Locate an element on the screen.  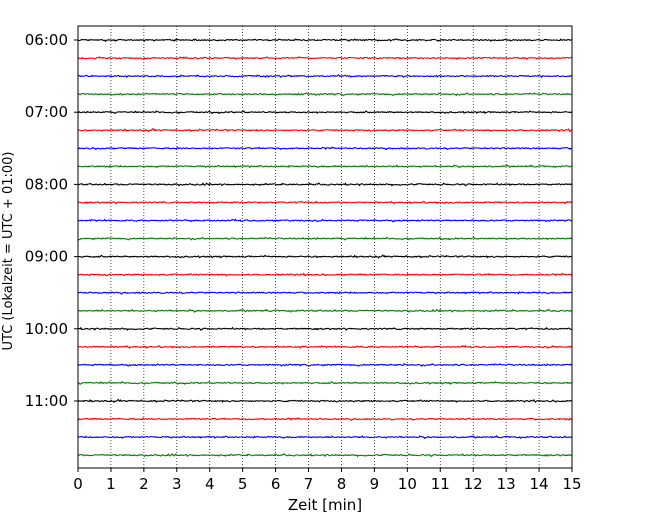
y-tick-label: 07:00 is located at coordinates (46, 112).